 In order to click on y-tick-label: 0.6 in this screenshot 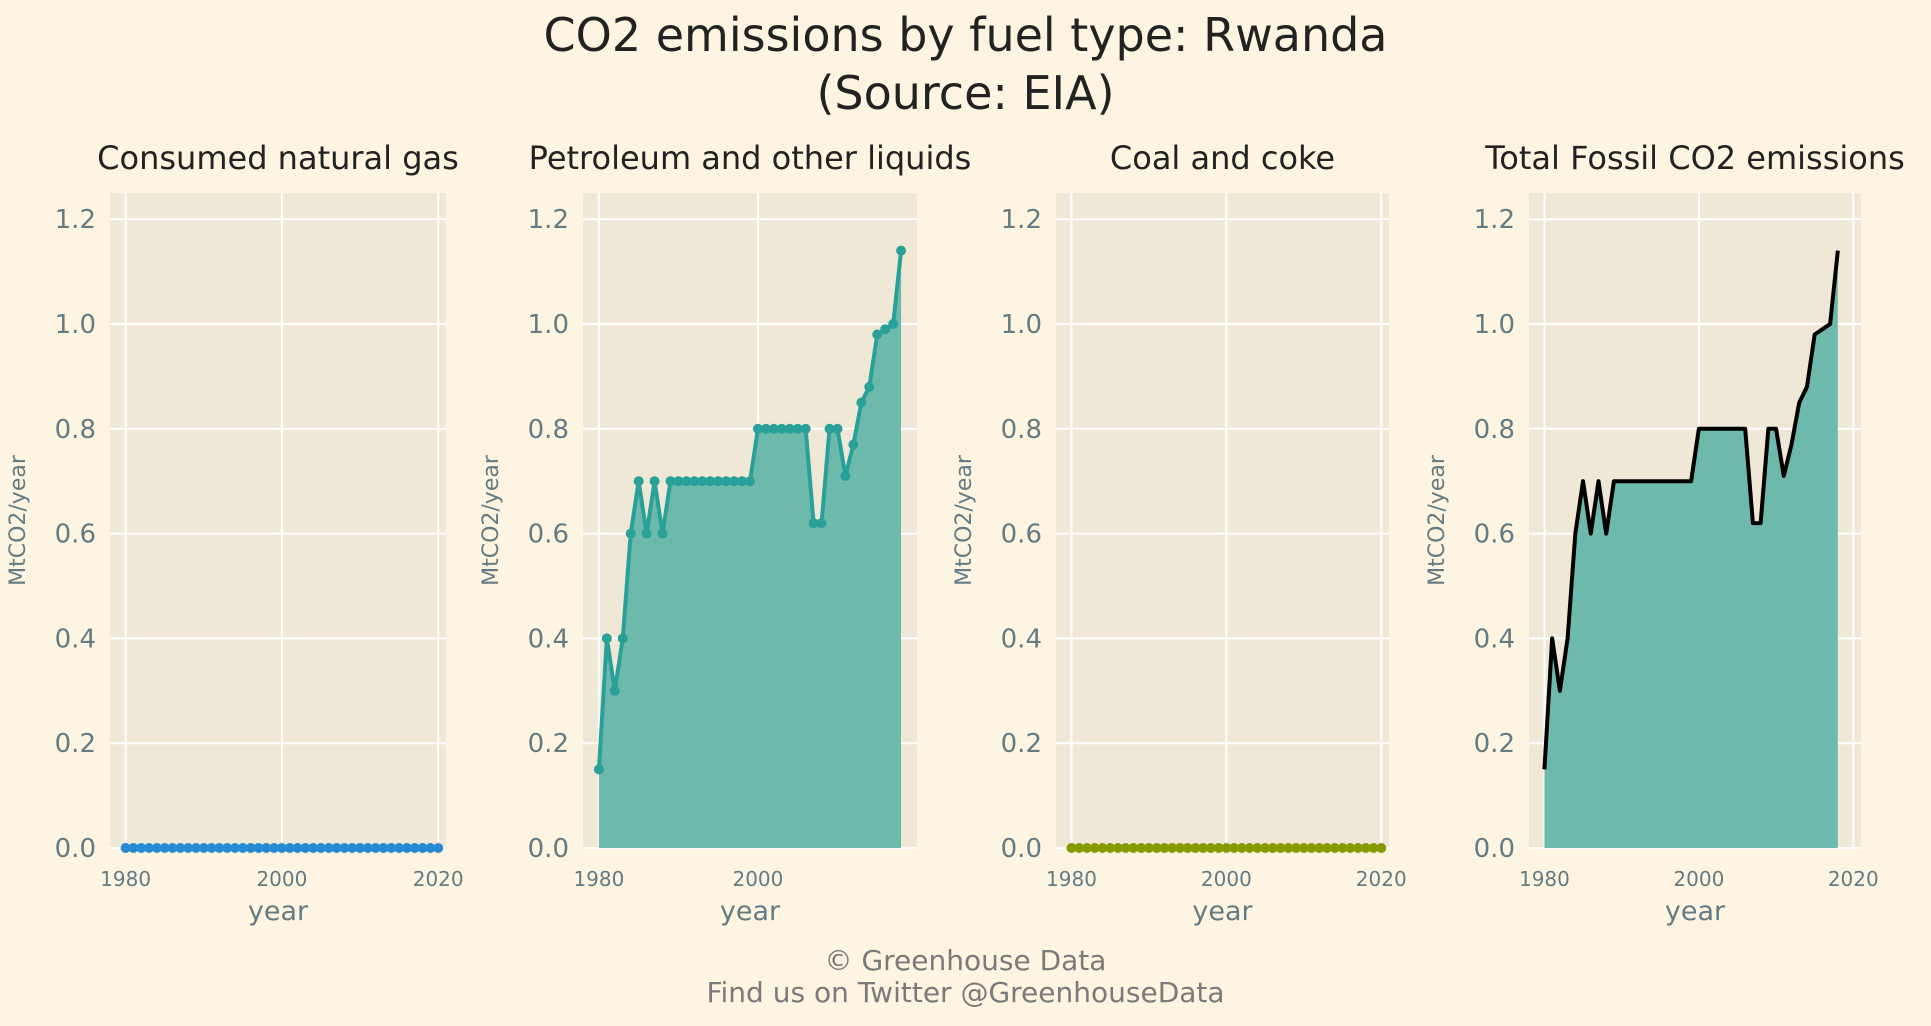, I will do `click(548, 535)`.